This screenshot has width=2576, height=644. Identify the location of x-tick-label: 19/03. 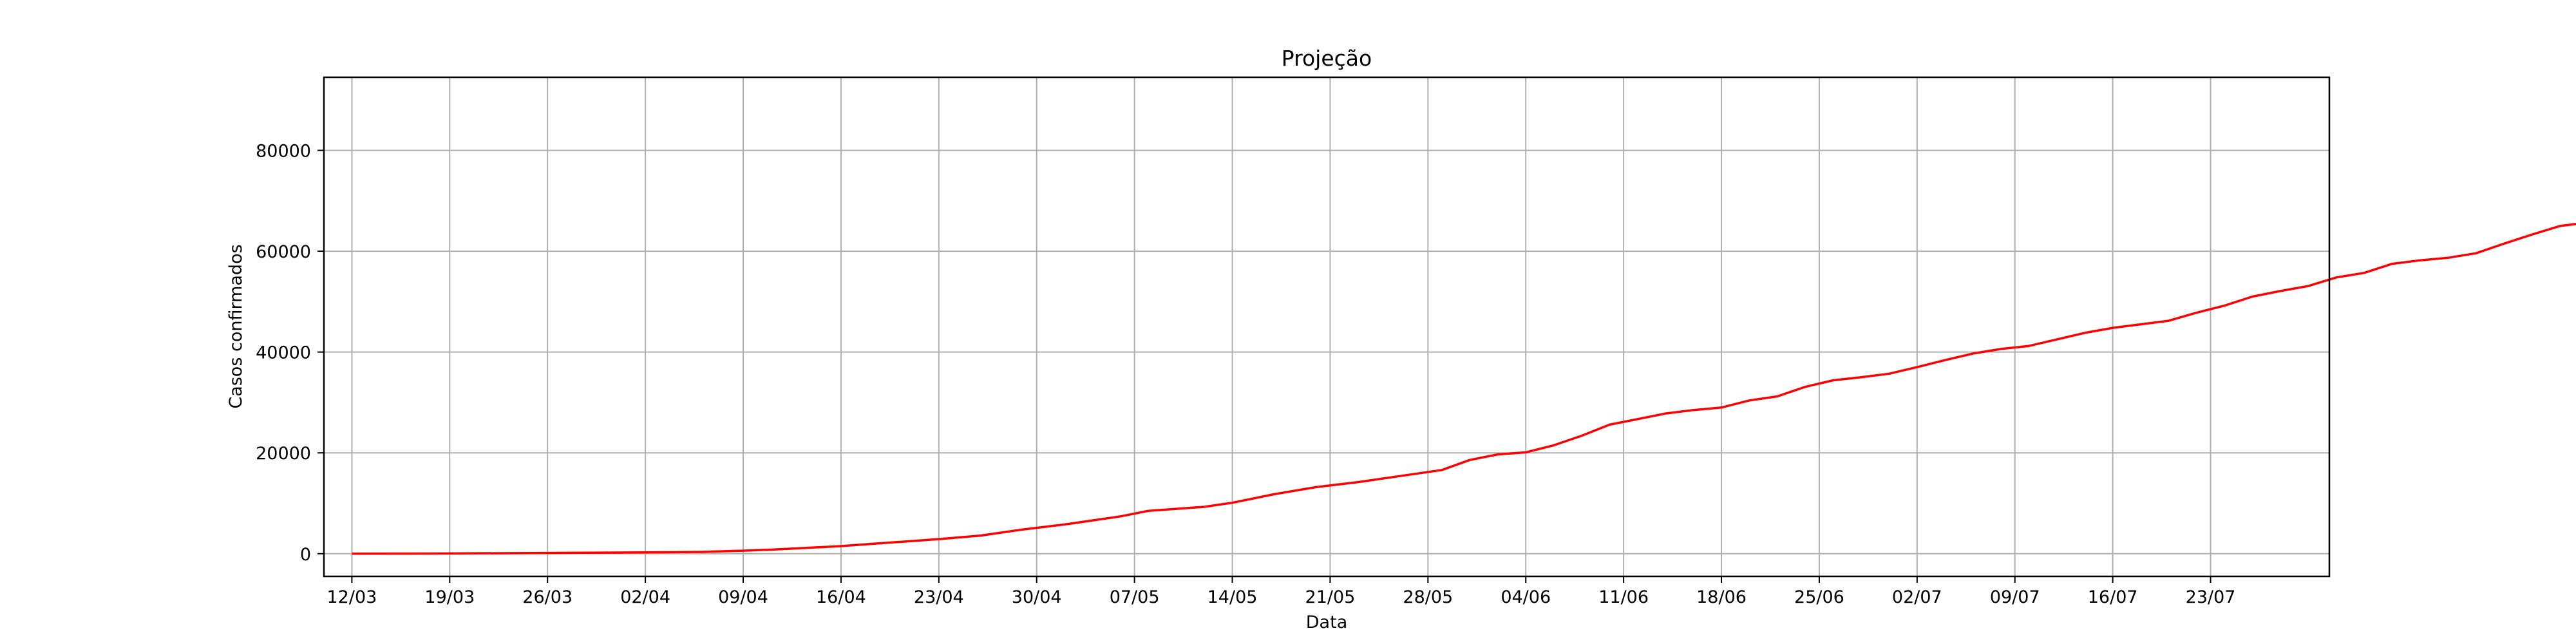
(449, 597).